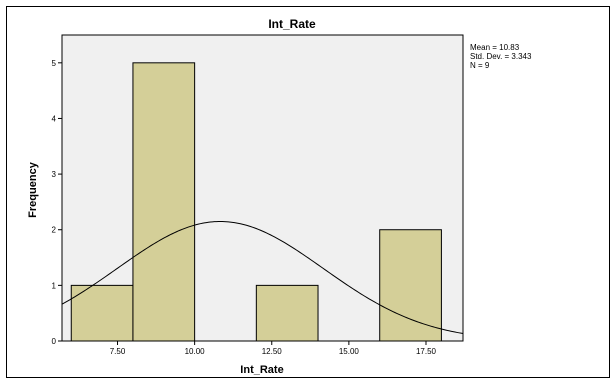 This screenshot has width=614, height=383. I want to click on x-tick-label: 7.50, so click(118, 351).